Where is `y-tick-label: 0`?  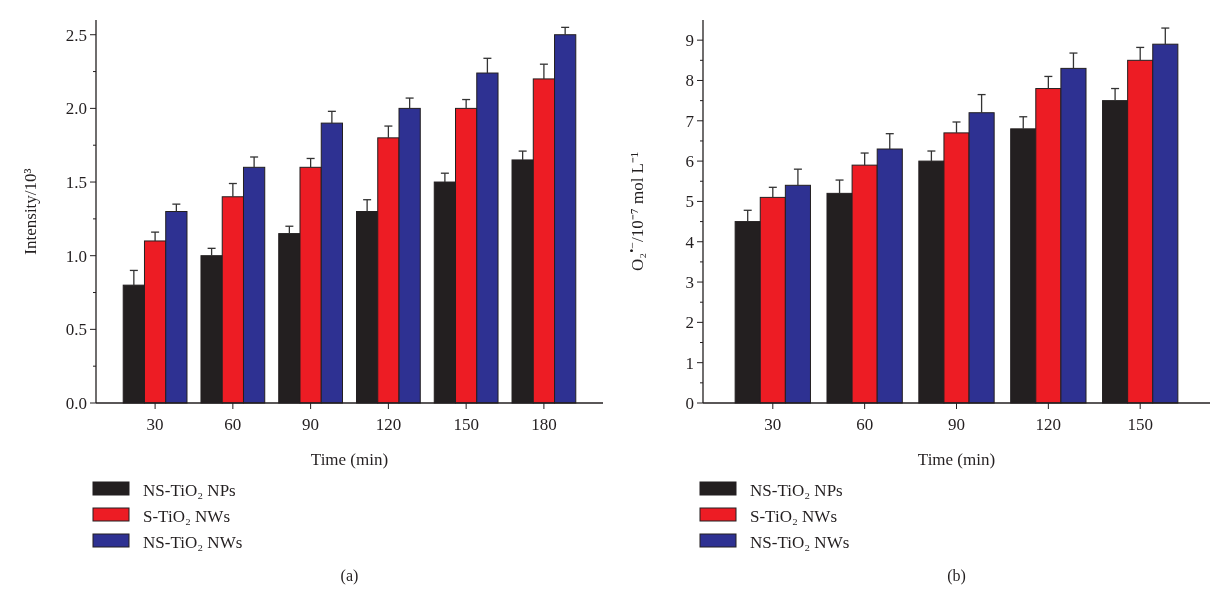
y-tick-label: 0 is located at coordinates (689, 403).